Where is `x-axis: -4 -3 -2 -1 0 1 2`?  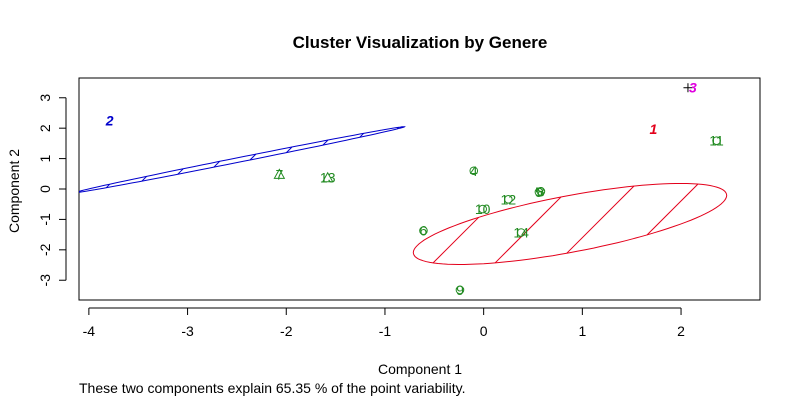 x-axis: -4 -3 -2 -1 0 1 2 is located at coordinates (384, 323).